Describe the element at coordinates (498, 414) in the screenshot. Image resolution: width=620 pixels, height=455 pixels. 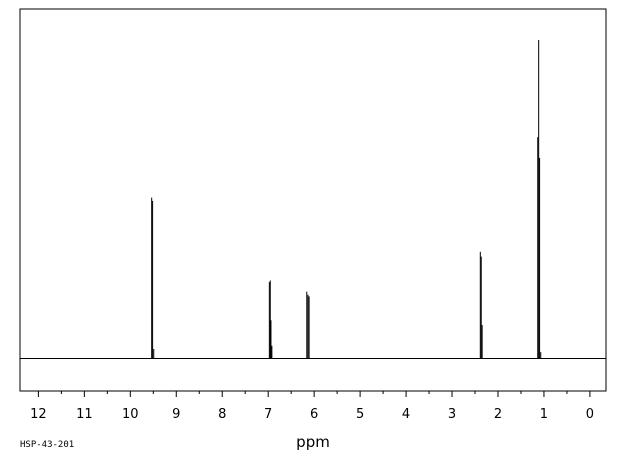
I see `tick-label-2: 2` at that location.